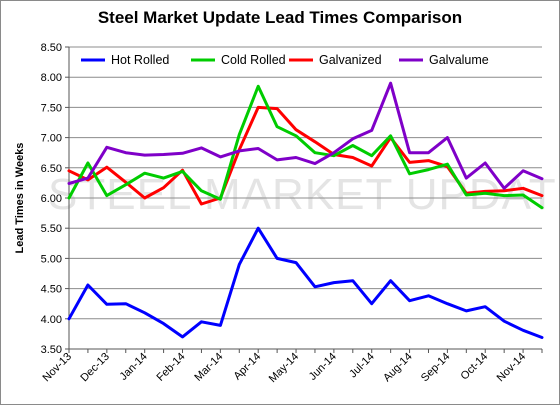 Image resolution: width=560 pixels, height=405 pixels. I want to click on x-tick-label: Feb-14, so click(171, 367).